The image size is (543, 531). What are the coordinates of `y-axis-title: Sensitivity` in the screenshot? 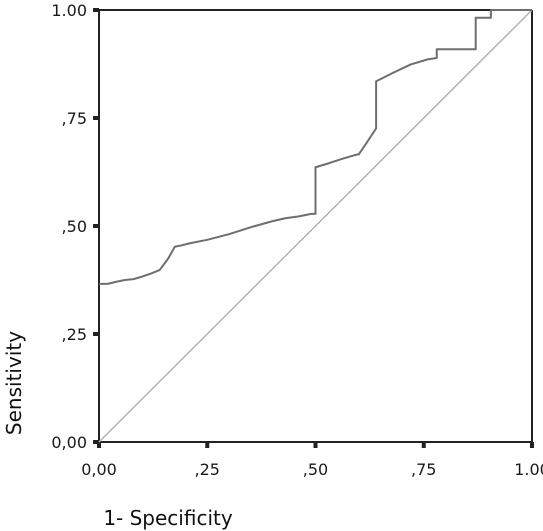 It's located at (14, 383).